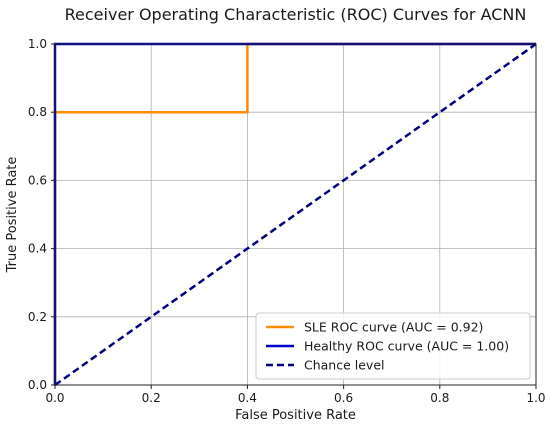  What do you see at coordinates (37, 317) in the screenshot?
I see `y-tick-label: 0.2` at bounding box center [37, 317].